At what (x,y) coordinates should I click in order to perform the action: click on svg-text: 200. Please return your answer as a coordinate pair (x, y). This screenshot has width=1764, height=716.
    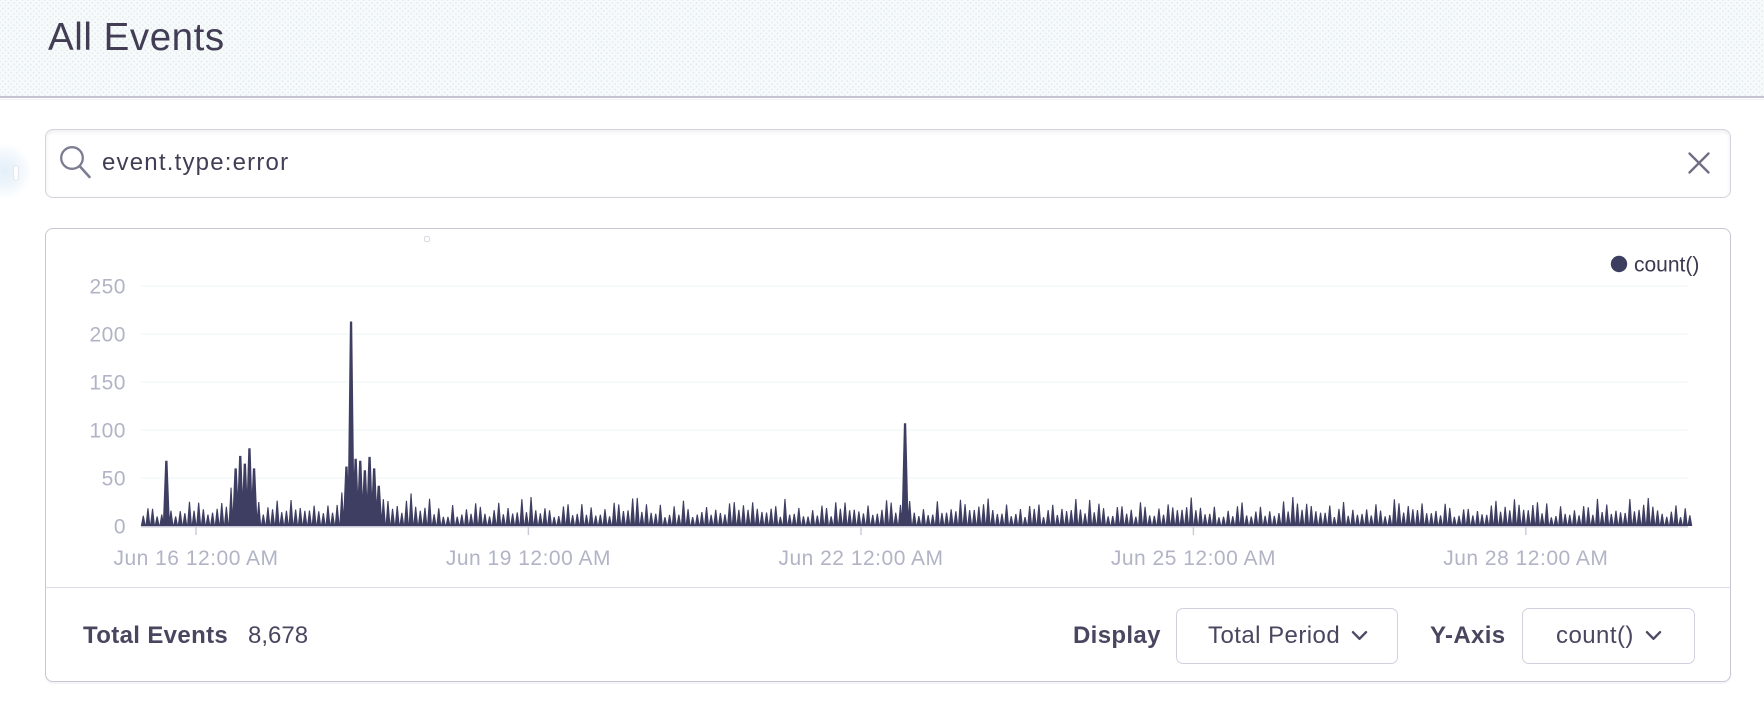
    Looking at the image, I should click on (107, 334).